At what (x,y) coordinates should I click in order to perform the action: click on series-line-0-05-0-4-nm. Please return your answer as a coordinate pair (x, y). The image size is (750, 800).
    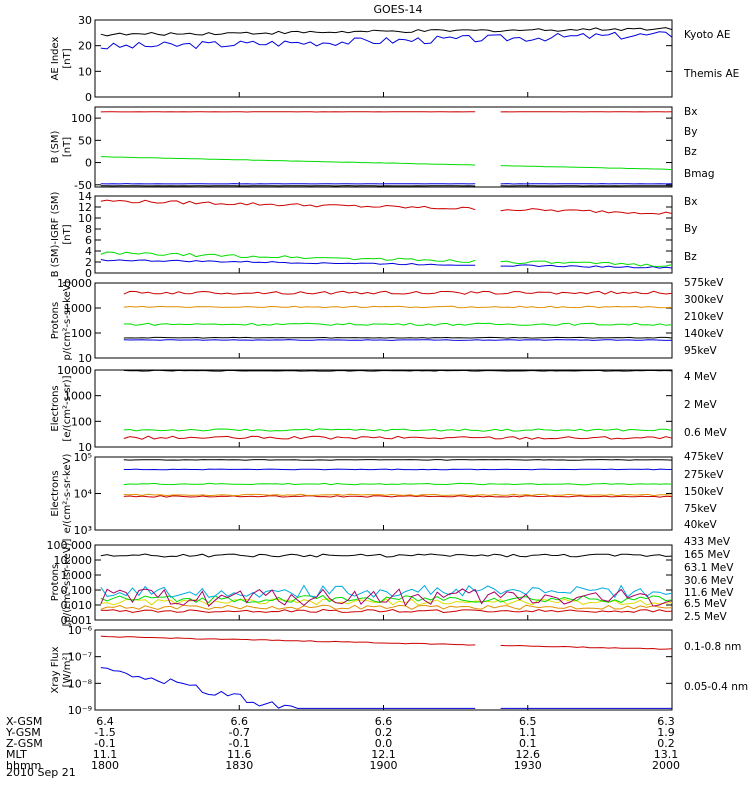
    Looking at the image, I should click on (288, 688).